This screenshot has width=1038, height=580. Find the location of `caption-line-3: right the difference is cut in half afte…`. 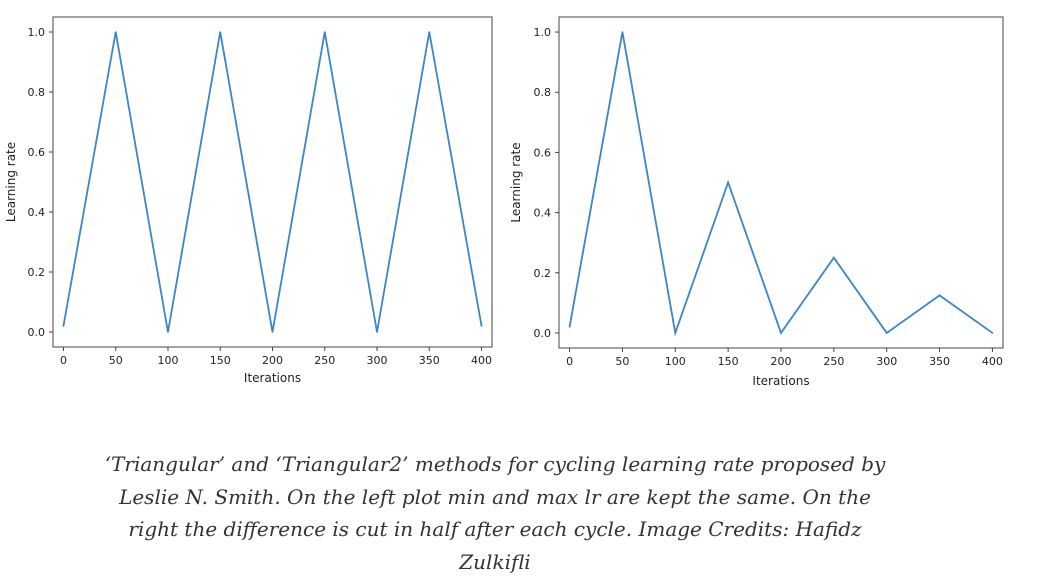

caption-line-3: right the difference is cut in half afte… is located at coordinates (495, 529).